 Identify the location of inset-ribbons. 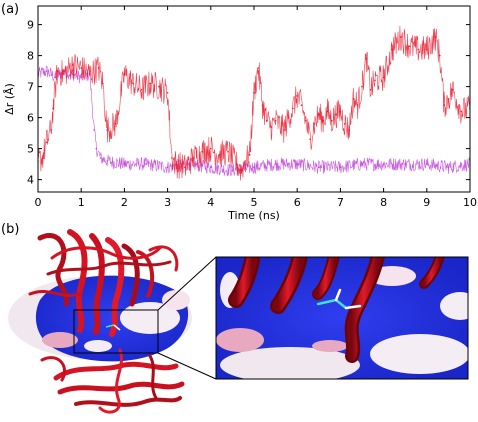
(336, 310).